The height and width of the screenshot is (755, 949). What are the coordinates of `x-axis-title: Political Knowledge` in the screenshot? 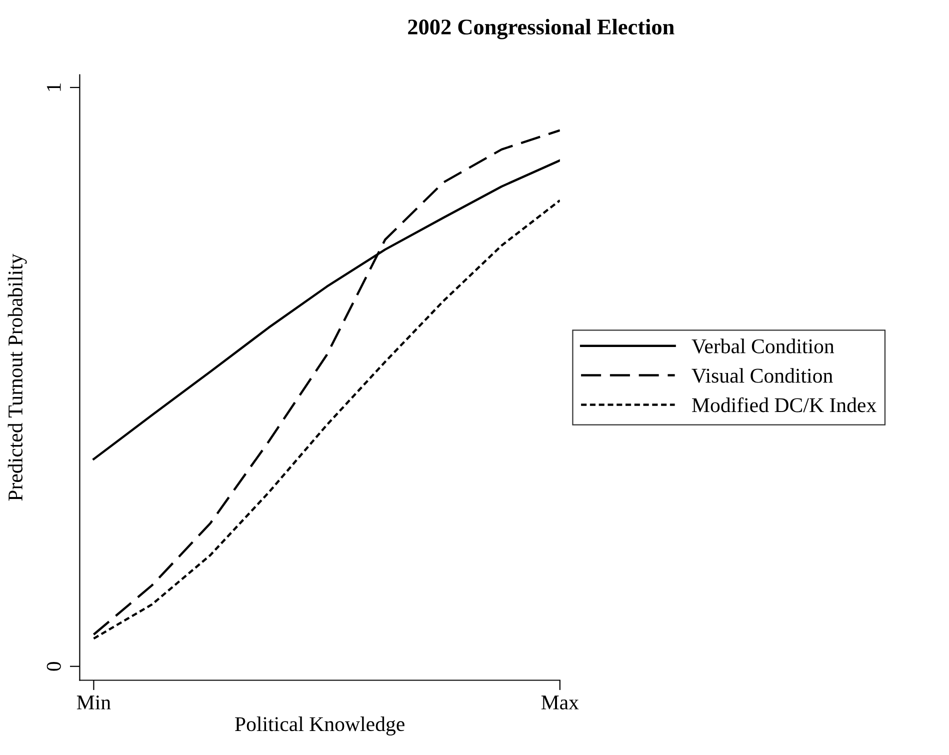 It's located at (319, 726).